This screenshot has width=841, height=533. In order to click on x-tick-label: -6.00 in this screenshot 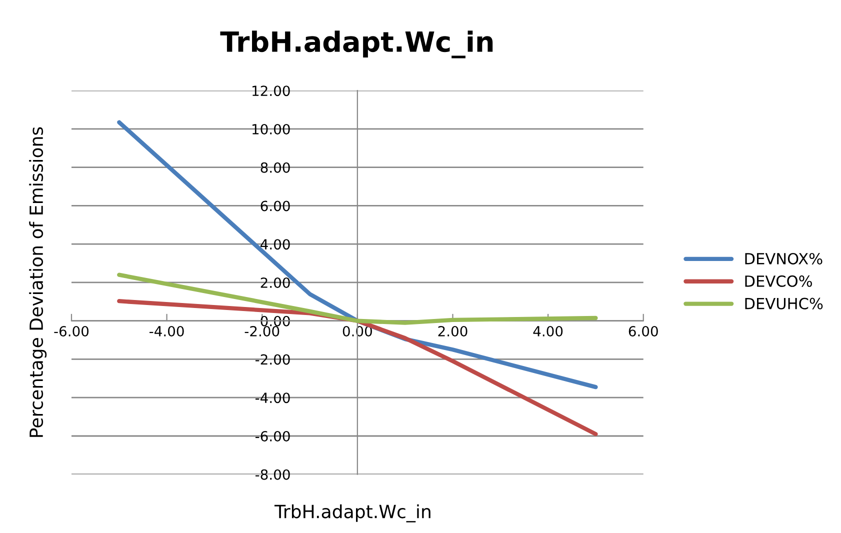, I will do `click(71, 331)`.